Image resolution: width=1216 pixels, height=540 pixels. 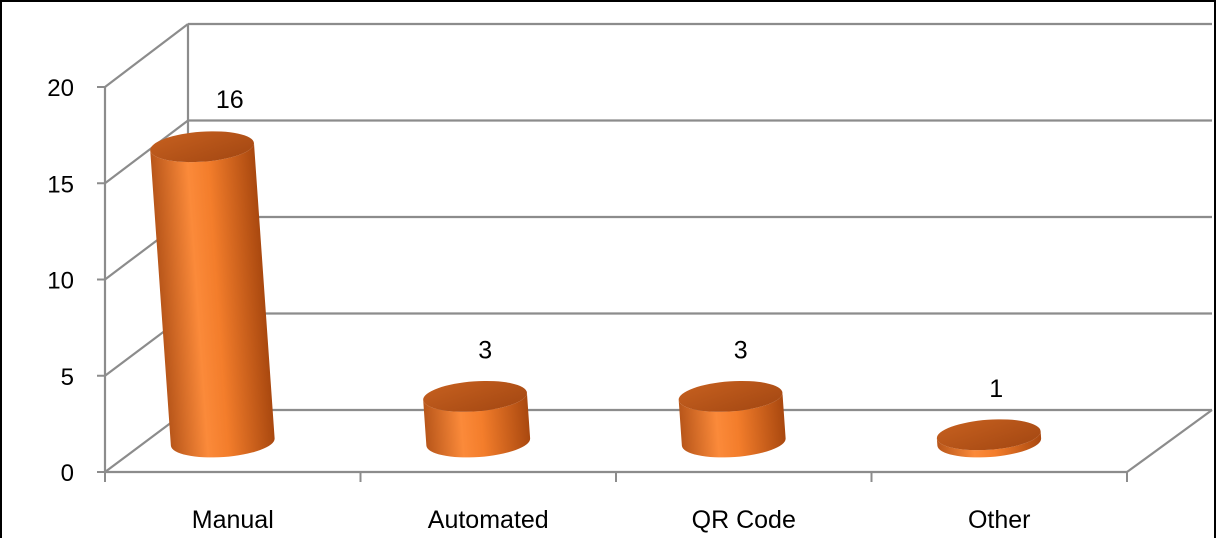 I want to click on bar-automated, so click(x=477, y=419).